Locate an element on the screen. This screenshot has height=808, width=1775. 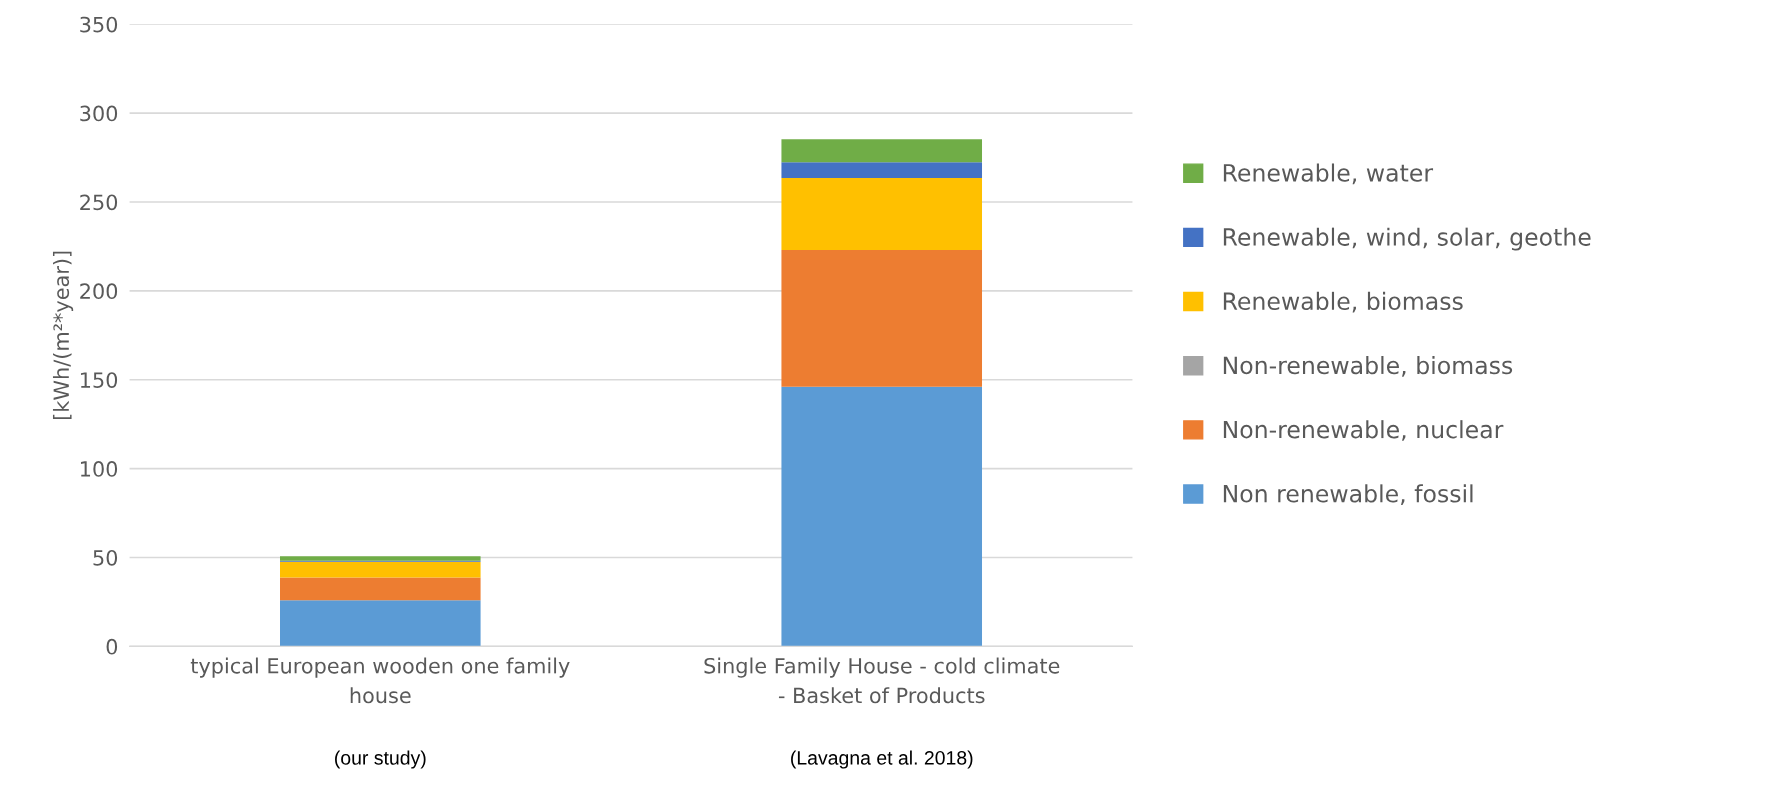
y-tick-label: 150 is located at coordinates (99, 380).